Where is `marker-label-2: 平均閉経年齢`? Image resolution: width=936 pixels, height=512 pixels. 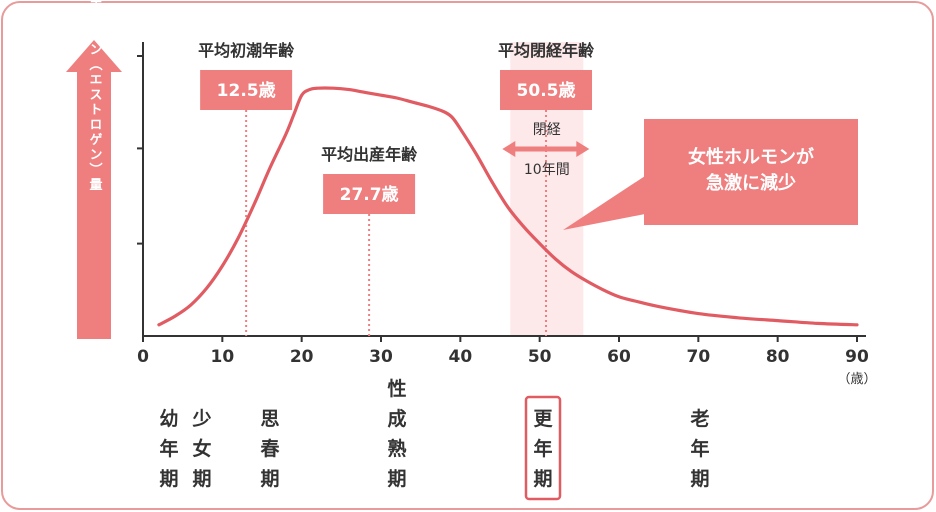
marker-label-2: 平均閉経年齢 is located at coordinates (546, 50).